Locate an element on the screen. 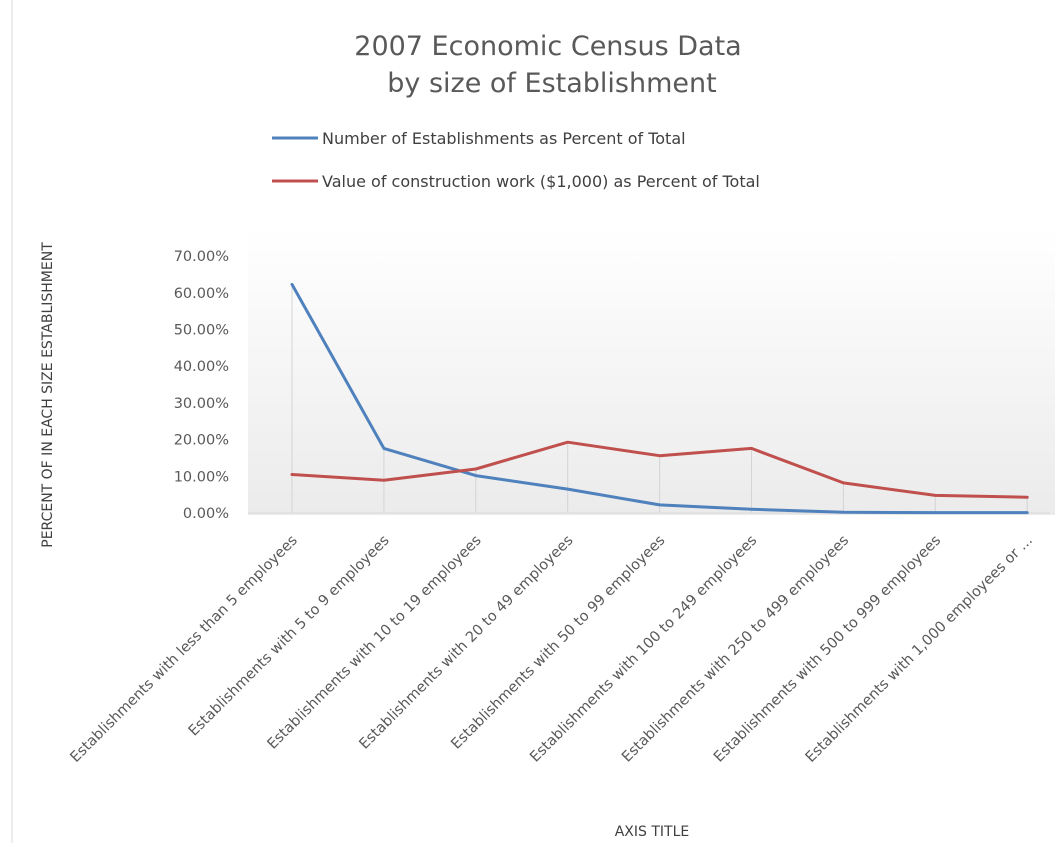 The height and width of the screenshot is (843, 1055). chart-subtitle: by size of Establishment is located at coordinates (551, 83).